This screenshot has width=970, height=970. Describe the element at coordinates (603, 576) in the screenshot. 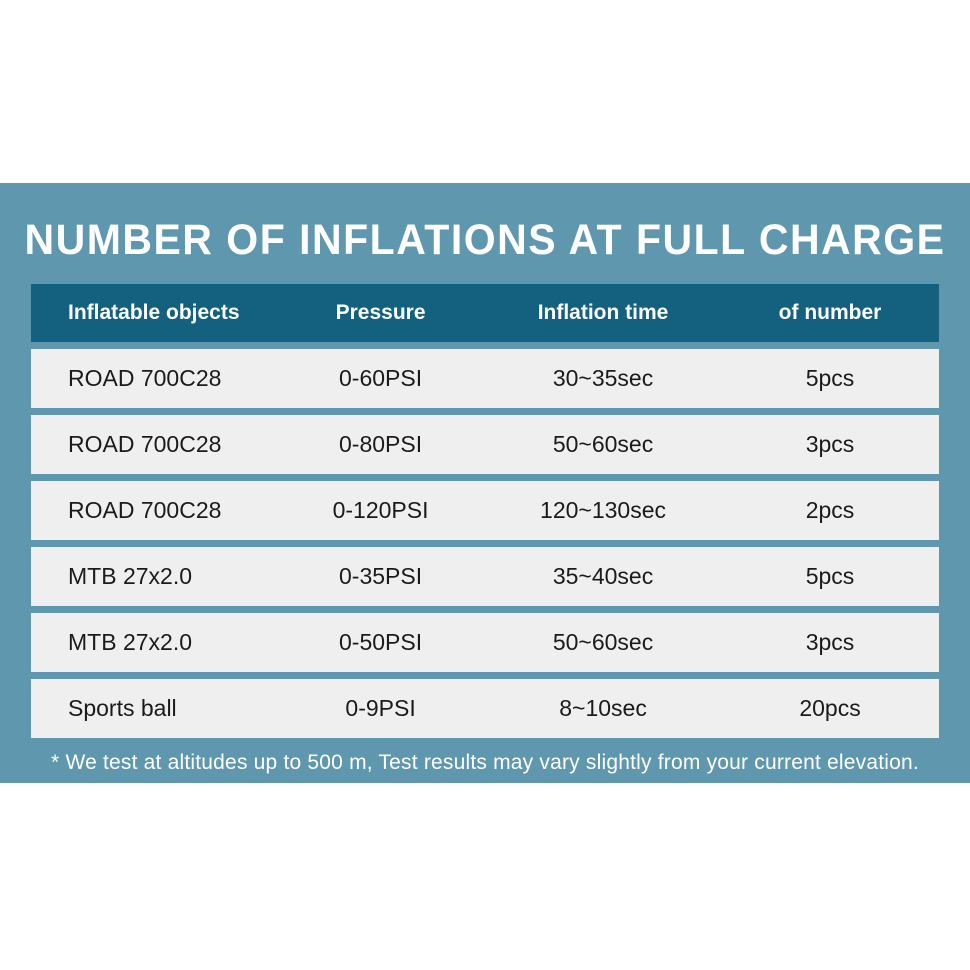

I see `table-cell: 35~40sec` at that location.